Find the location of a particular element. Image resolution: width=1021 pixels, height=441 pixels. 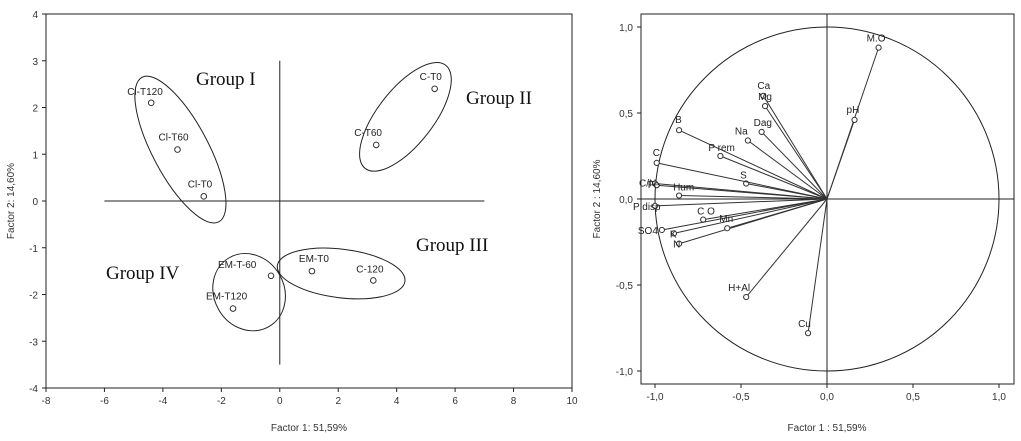

y-tick-label: -4 is located at coordinates (33, 389).